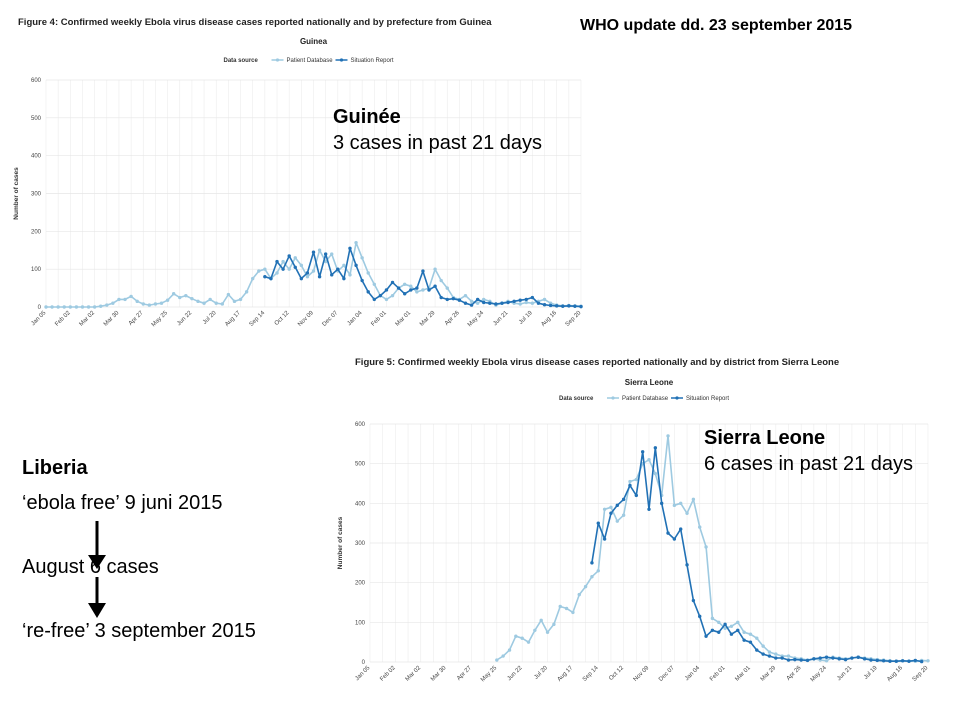 This screenshot has width=960, height=720. Describe the element at coordinates (360, 465) in the screenshot. I see `y-tick-label: 500` at that location.